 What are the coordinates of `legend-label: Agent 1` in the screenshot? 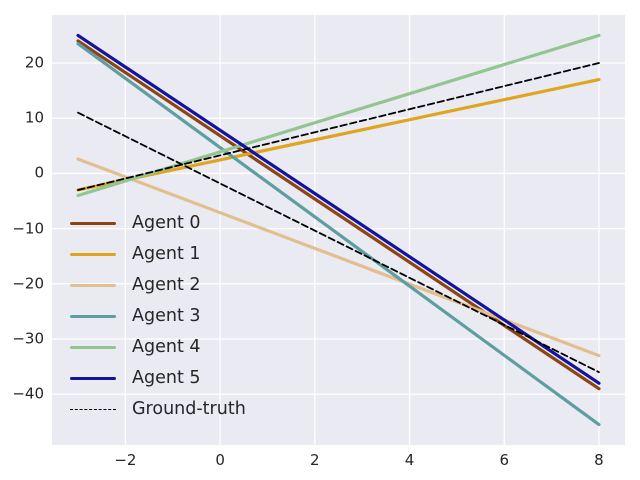 It's located at (166, 253).